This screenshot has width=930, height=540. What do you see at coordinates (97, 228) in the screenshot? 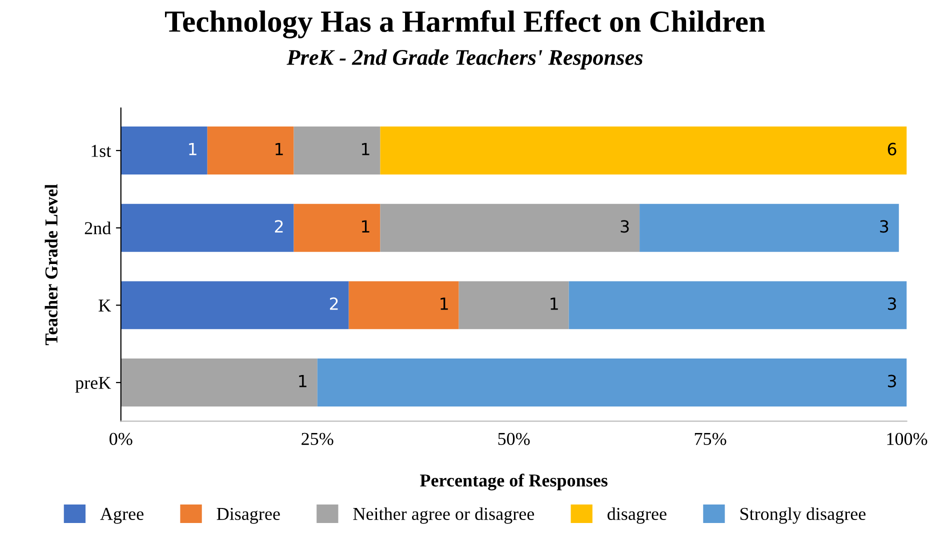
I see `y-tick-label: 2nd` at bounding box center [97, 228].